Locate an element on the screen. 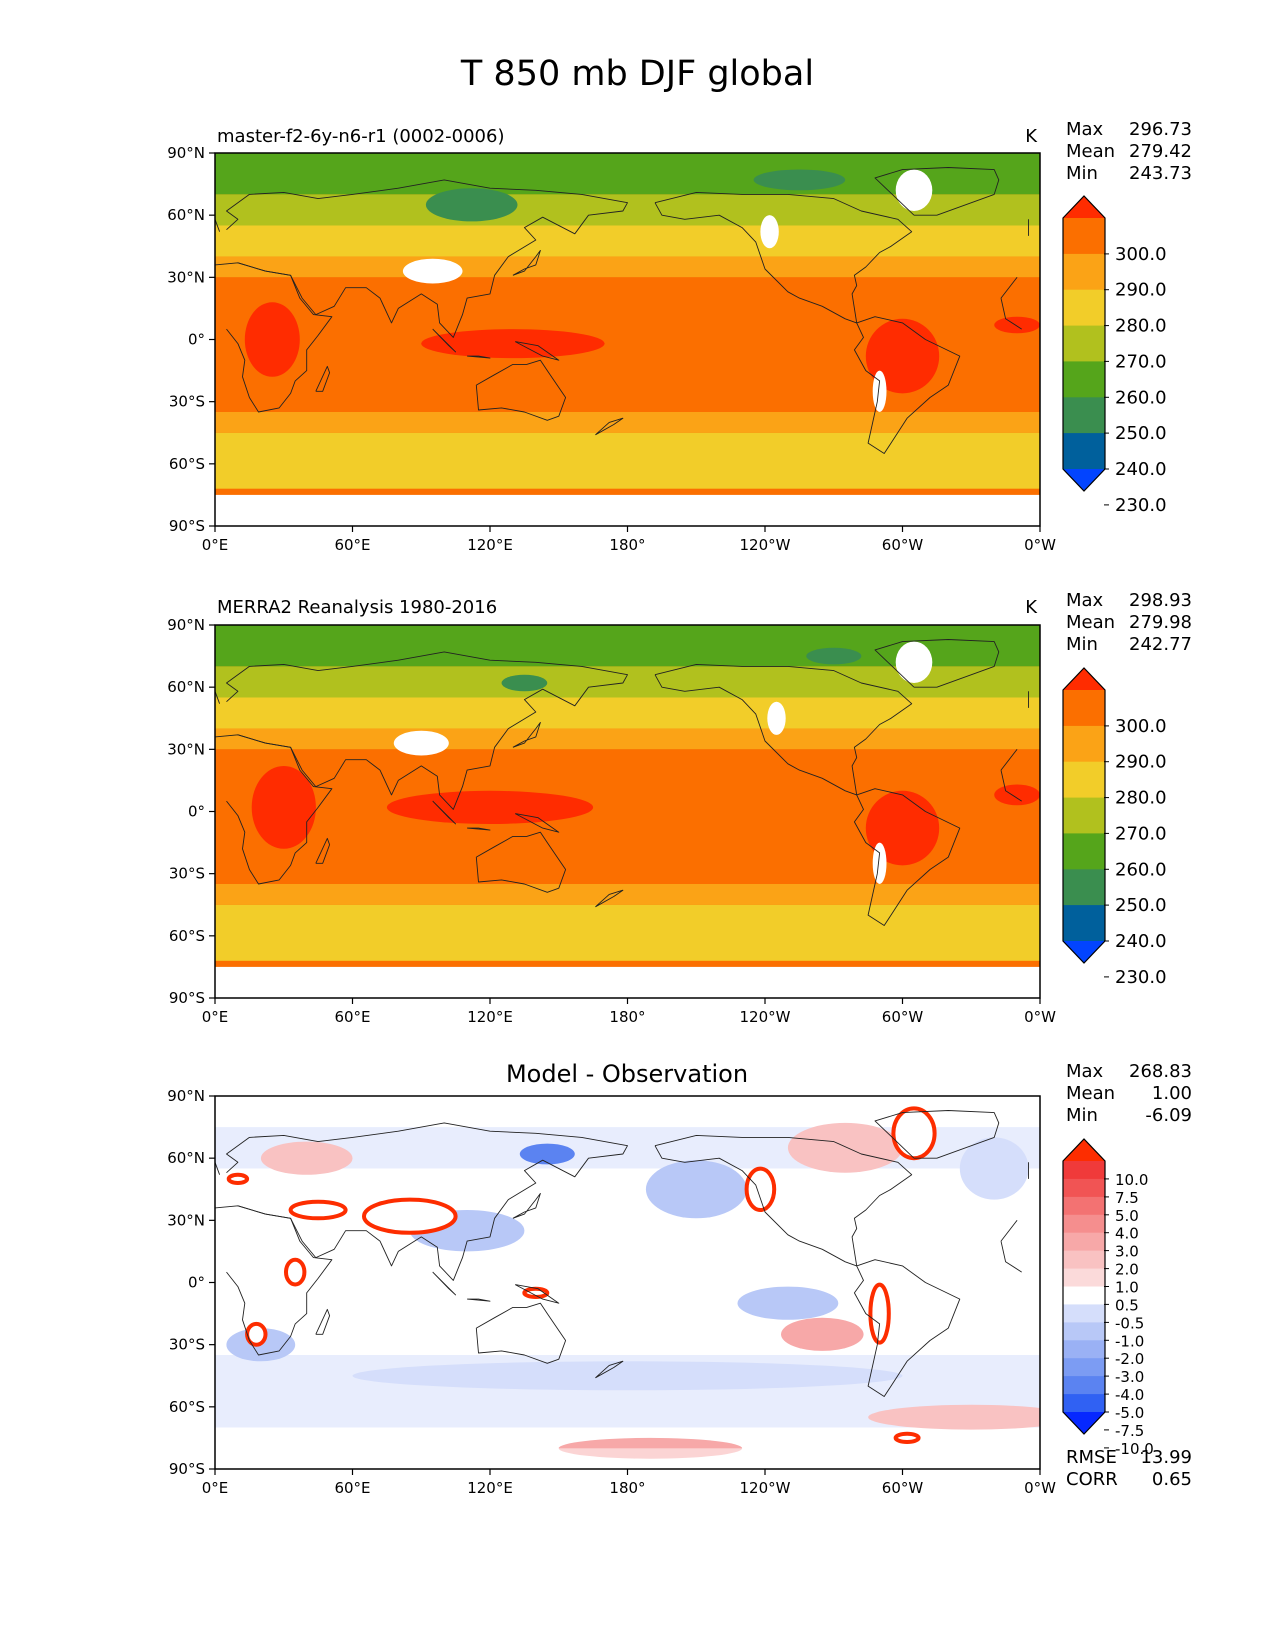 Image resolution: width=1275 pixels, height=1650 pixels. colorbar-label: 300.0 is located at coordinates (1141, 726).